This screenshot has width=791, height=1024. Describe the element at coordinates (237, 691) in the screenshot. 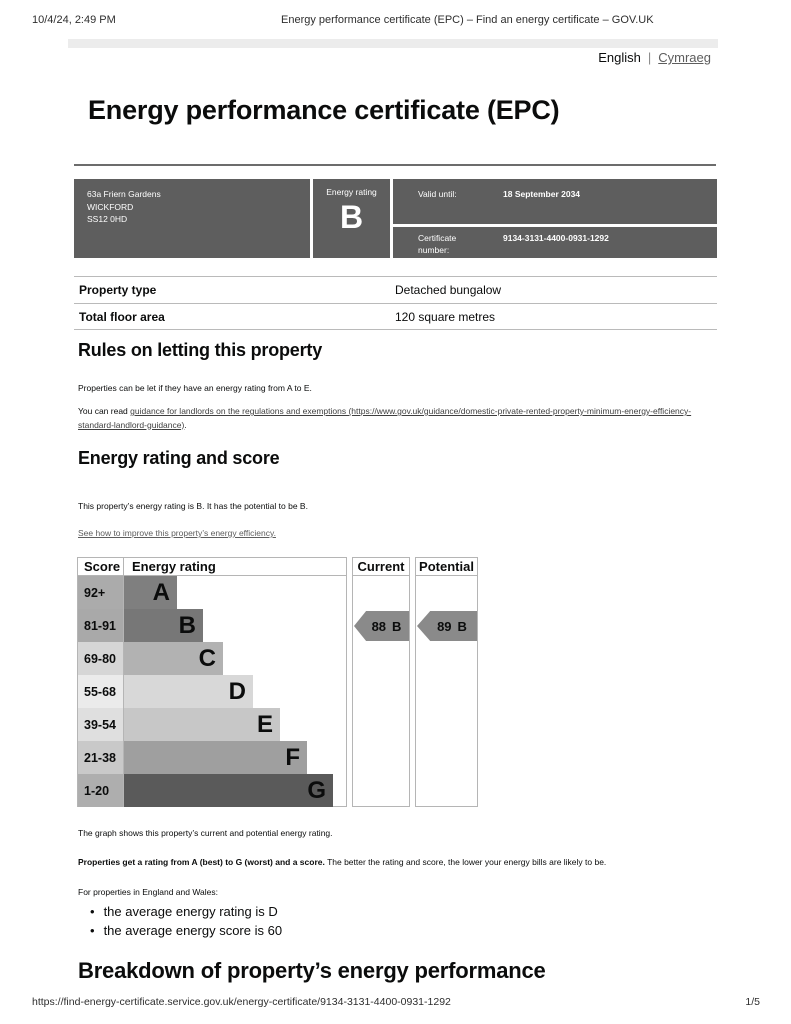

I see `band-letter: D` at that location.